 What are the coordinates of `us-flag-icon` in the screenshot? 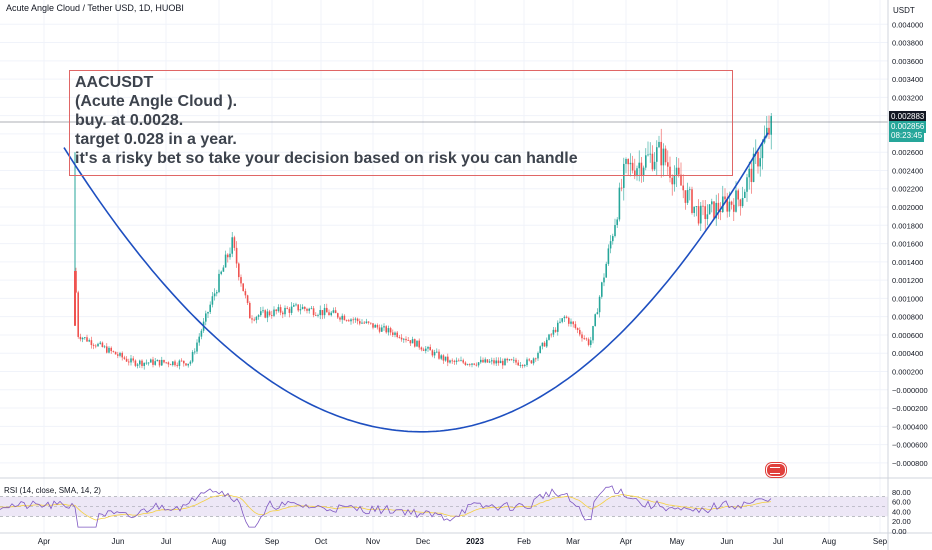 It's located at (776, 470).